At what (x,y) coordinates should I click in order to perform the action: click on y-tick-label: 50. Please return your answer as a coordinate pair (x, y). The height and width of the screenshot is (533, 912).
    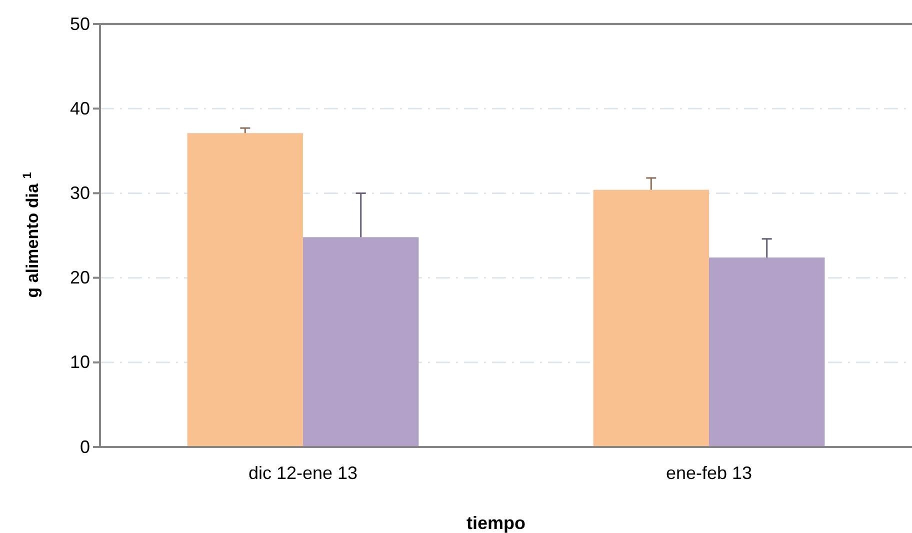
    Looking at the image, I should click on (80, 24).